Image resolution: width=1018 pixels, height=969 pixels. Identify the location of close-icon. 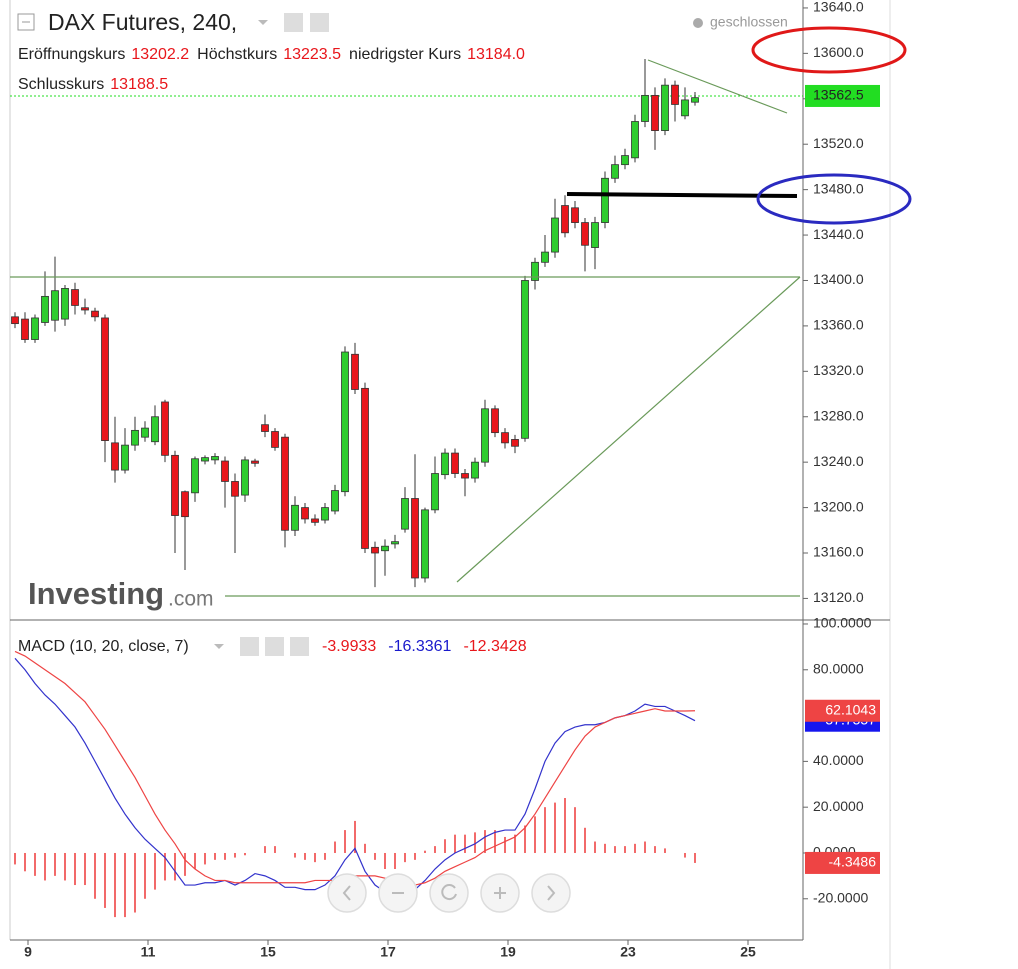
(299, 646).